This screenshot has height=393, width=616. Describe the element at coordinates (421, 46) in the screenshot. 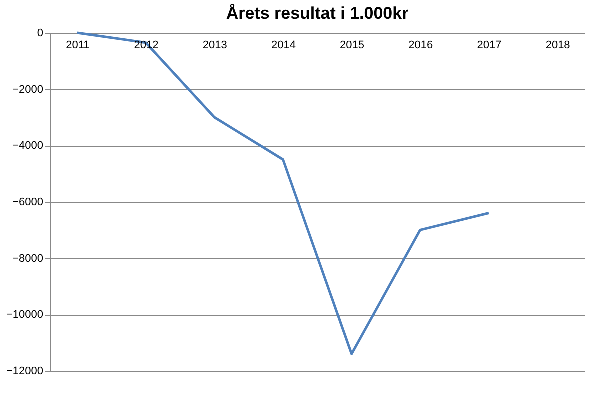

I see `x-tick-label: 2016` at that location.